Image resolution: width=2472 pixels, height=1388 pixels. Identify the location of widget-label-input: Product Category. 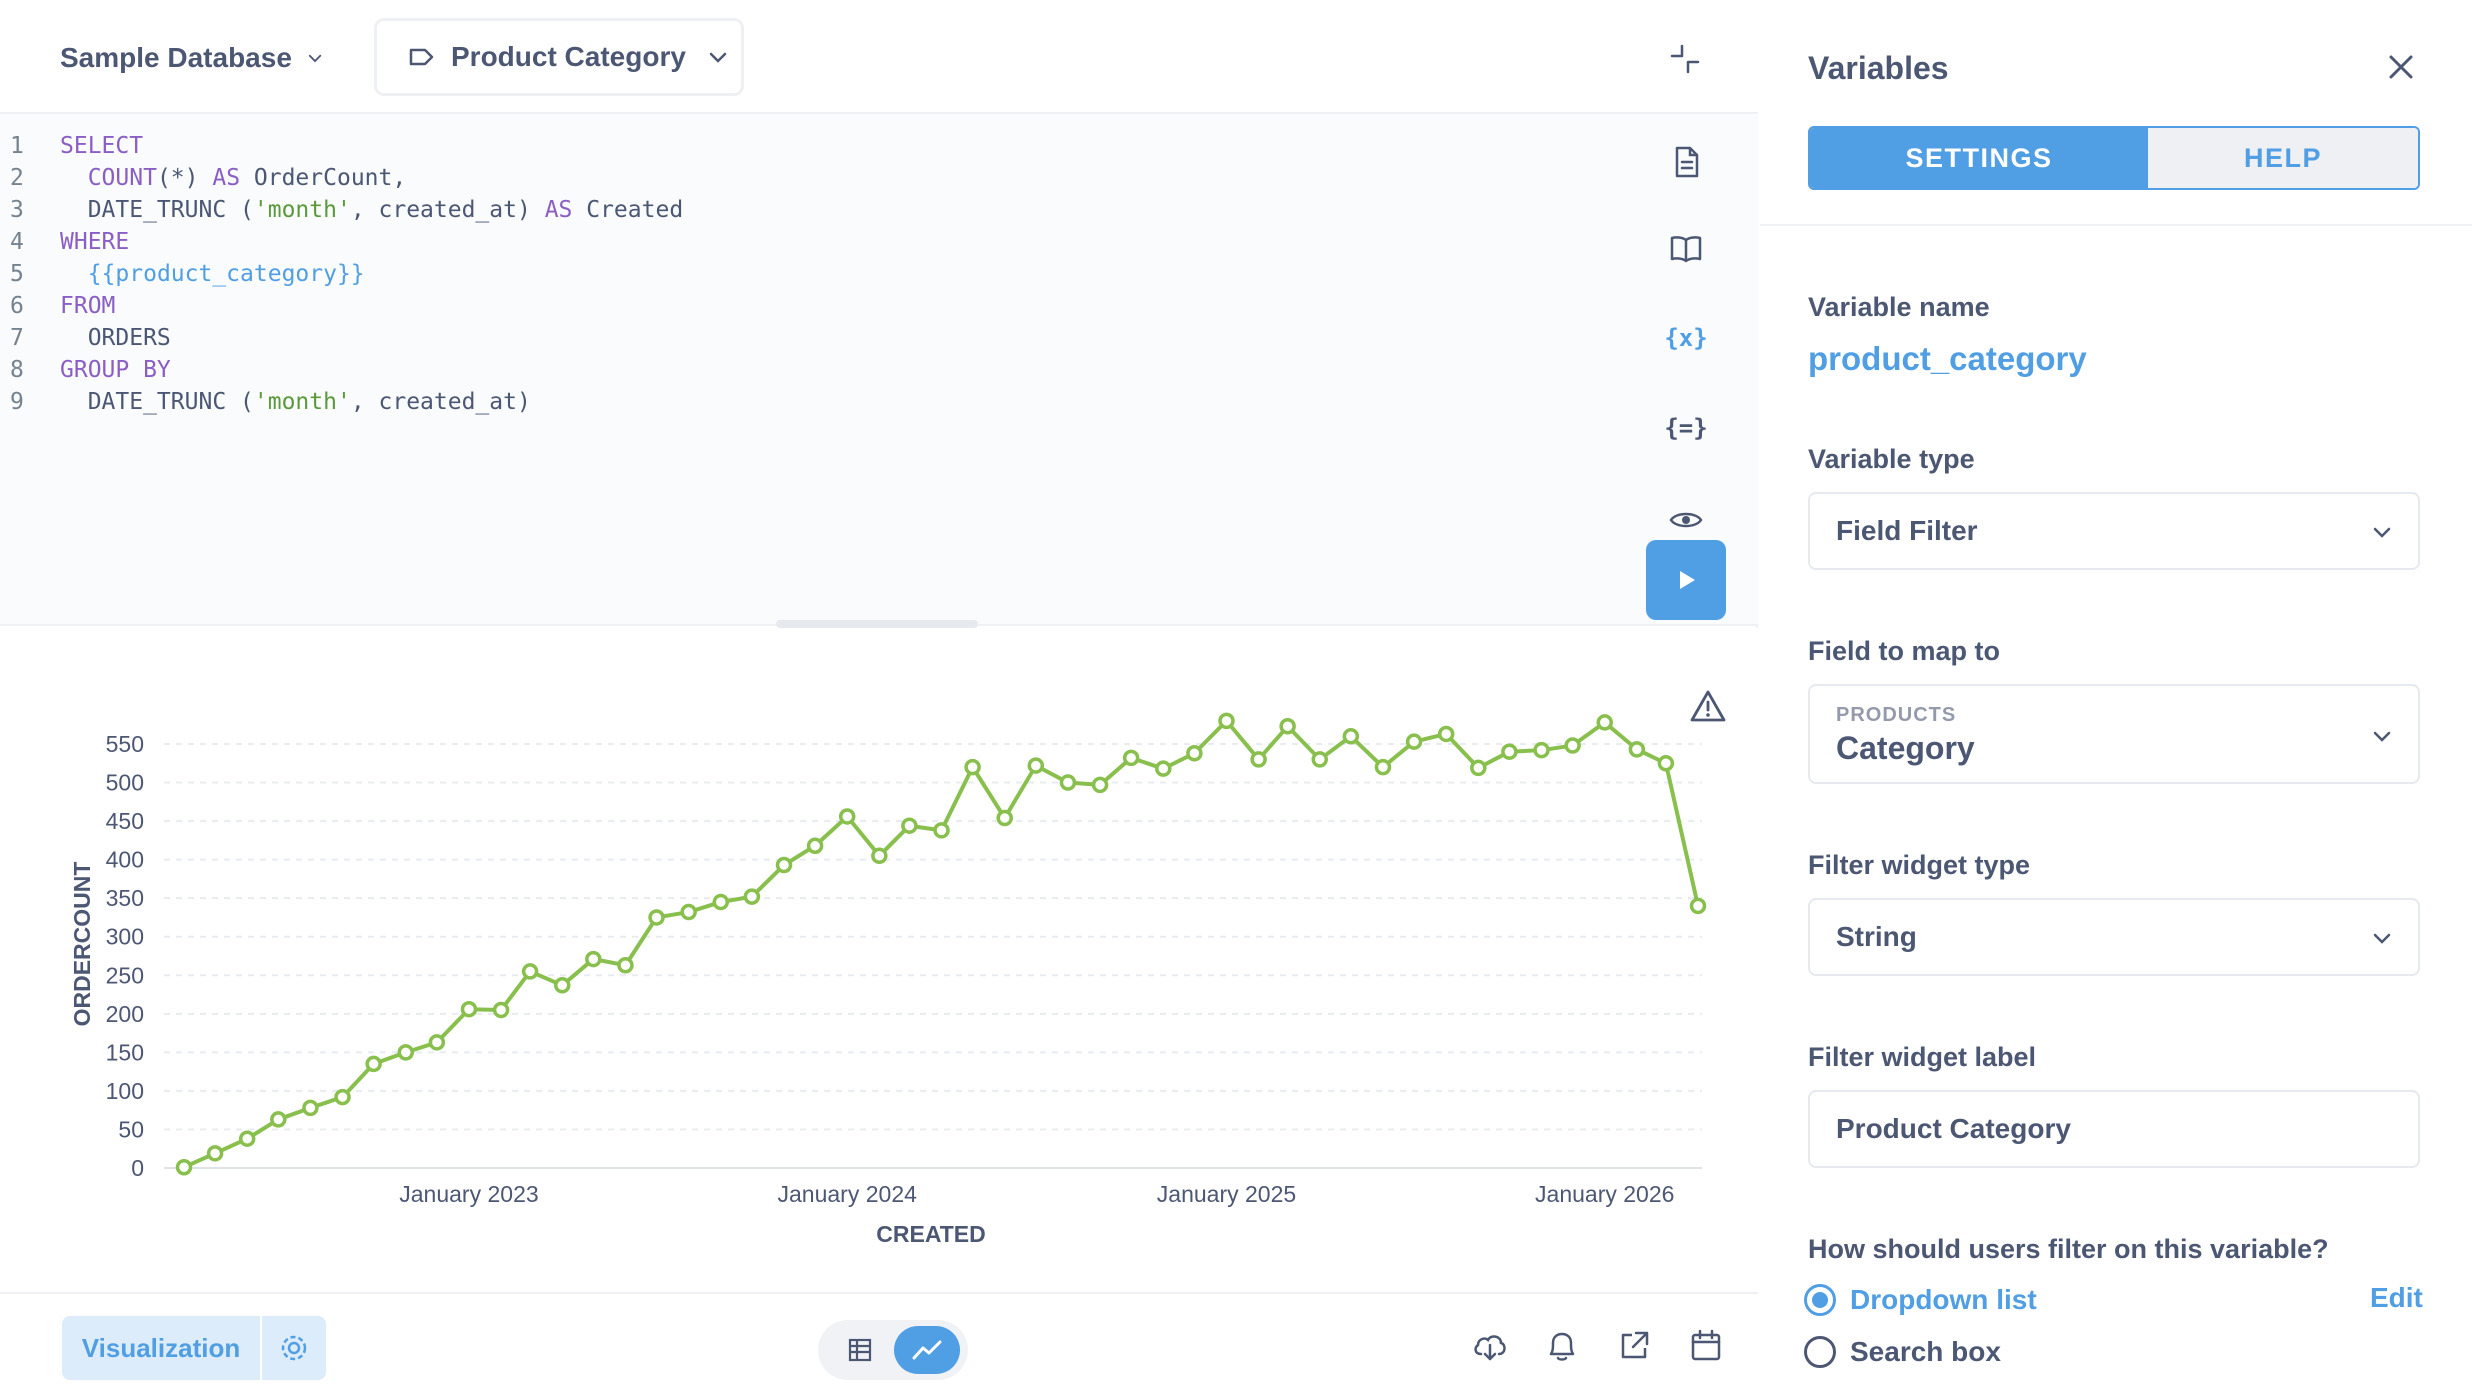
(2114, 1129).